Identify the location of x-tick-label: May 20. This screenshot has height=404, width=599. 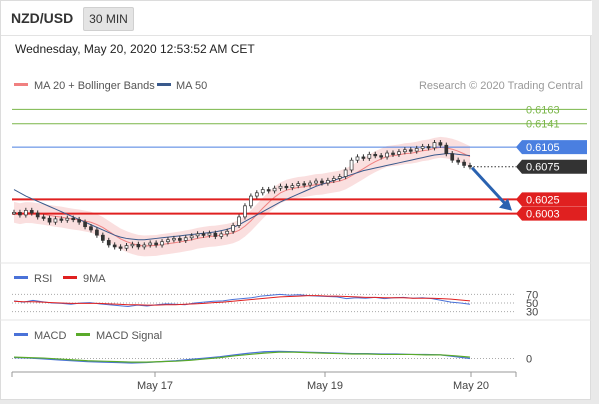
(471, 386).